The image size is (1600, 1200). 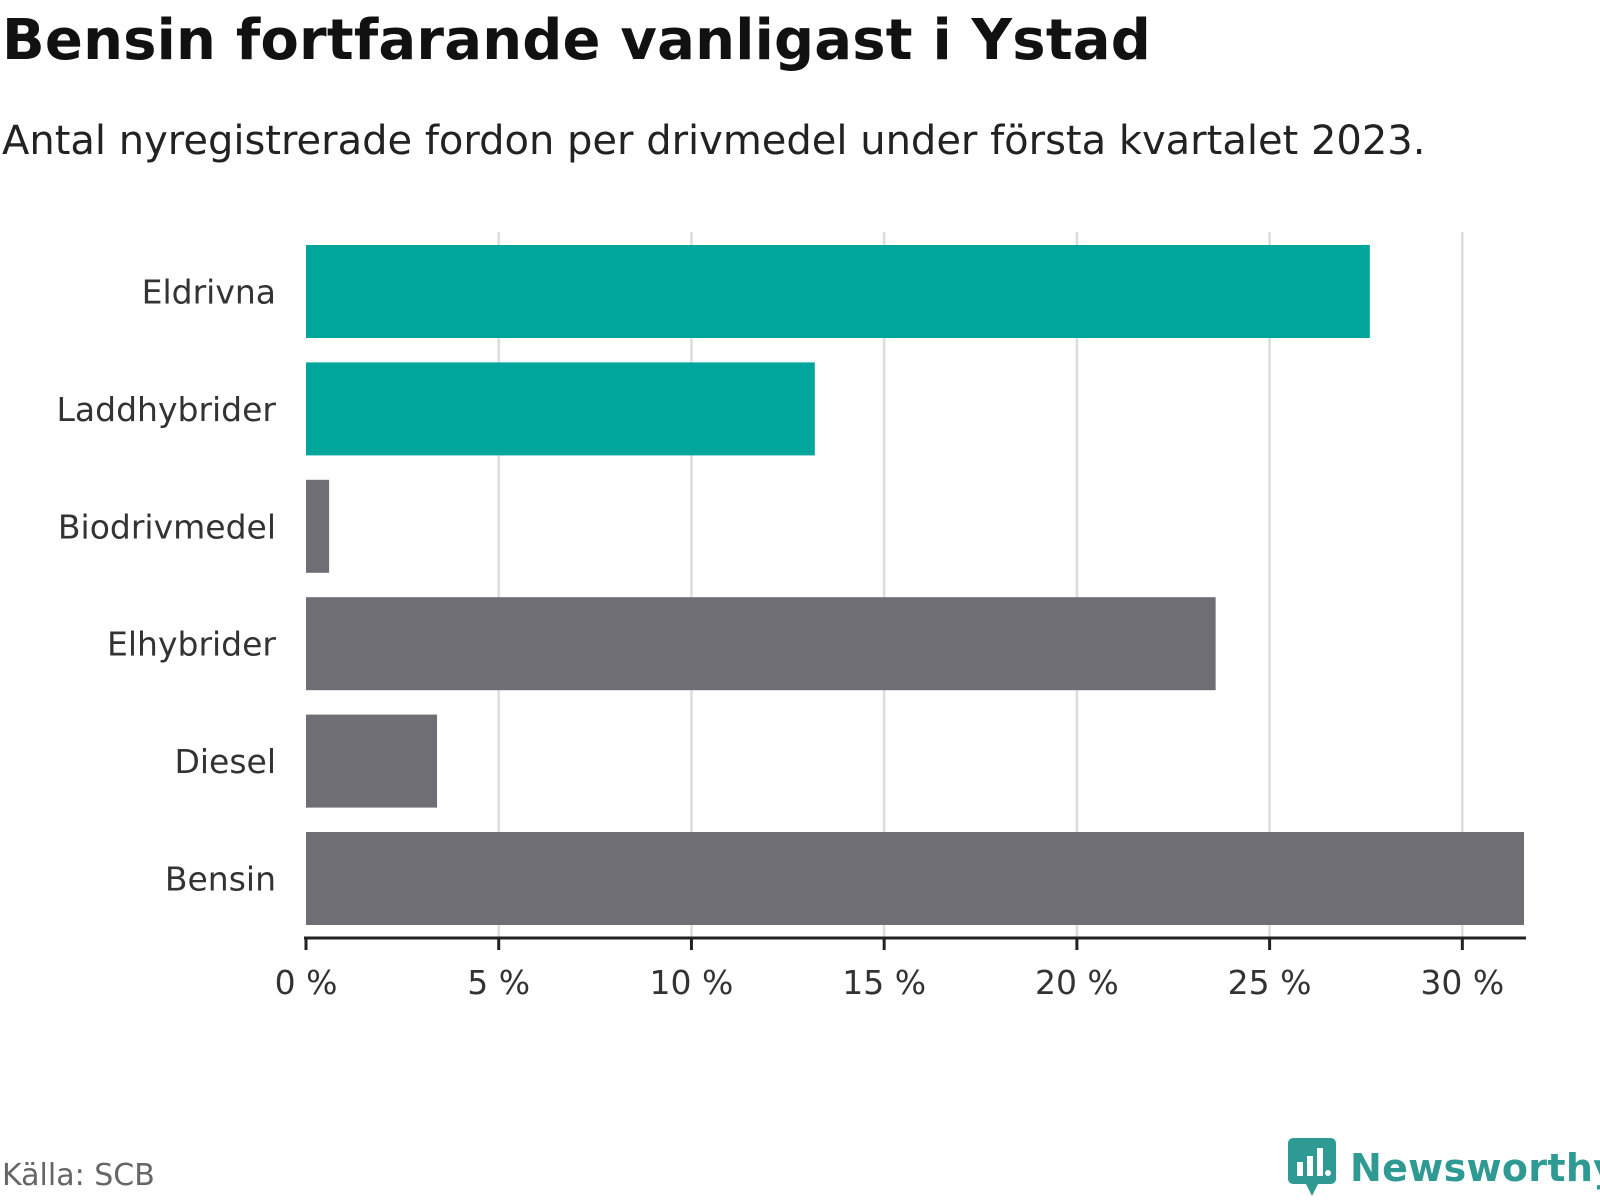 What do you see at coordinates (209, 292) in the screenshot?
I see `category-label: Eldrivna` at bounding box center [209, 292].